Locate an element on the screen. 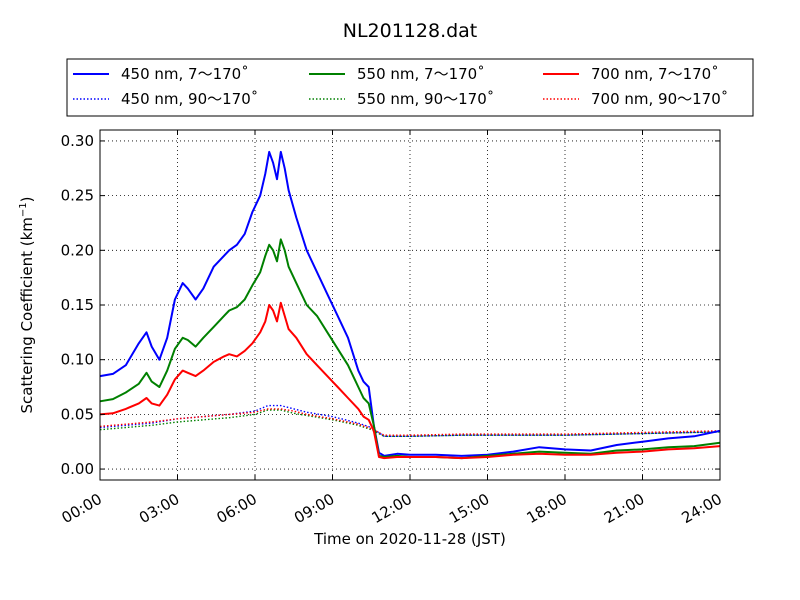  x-axis-label: Time on 2020-11-28 (JST) is located at coordinates (409, 539).